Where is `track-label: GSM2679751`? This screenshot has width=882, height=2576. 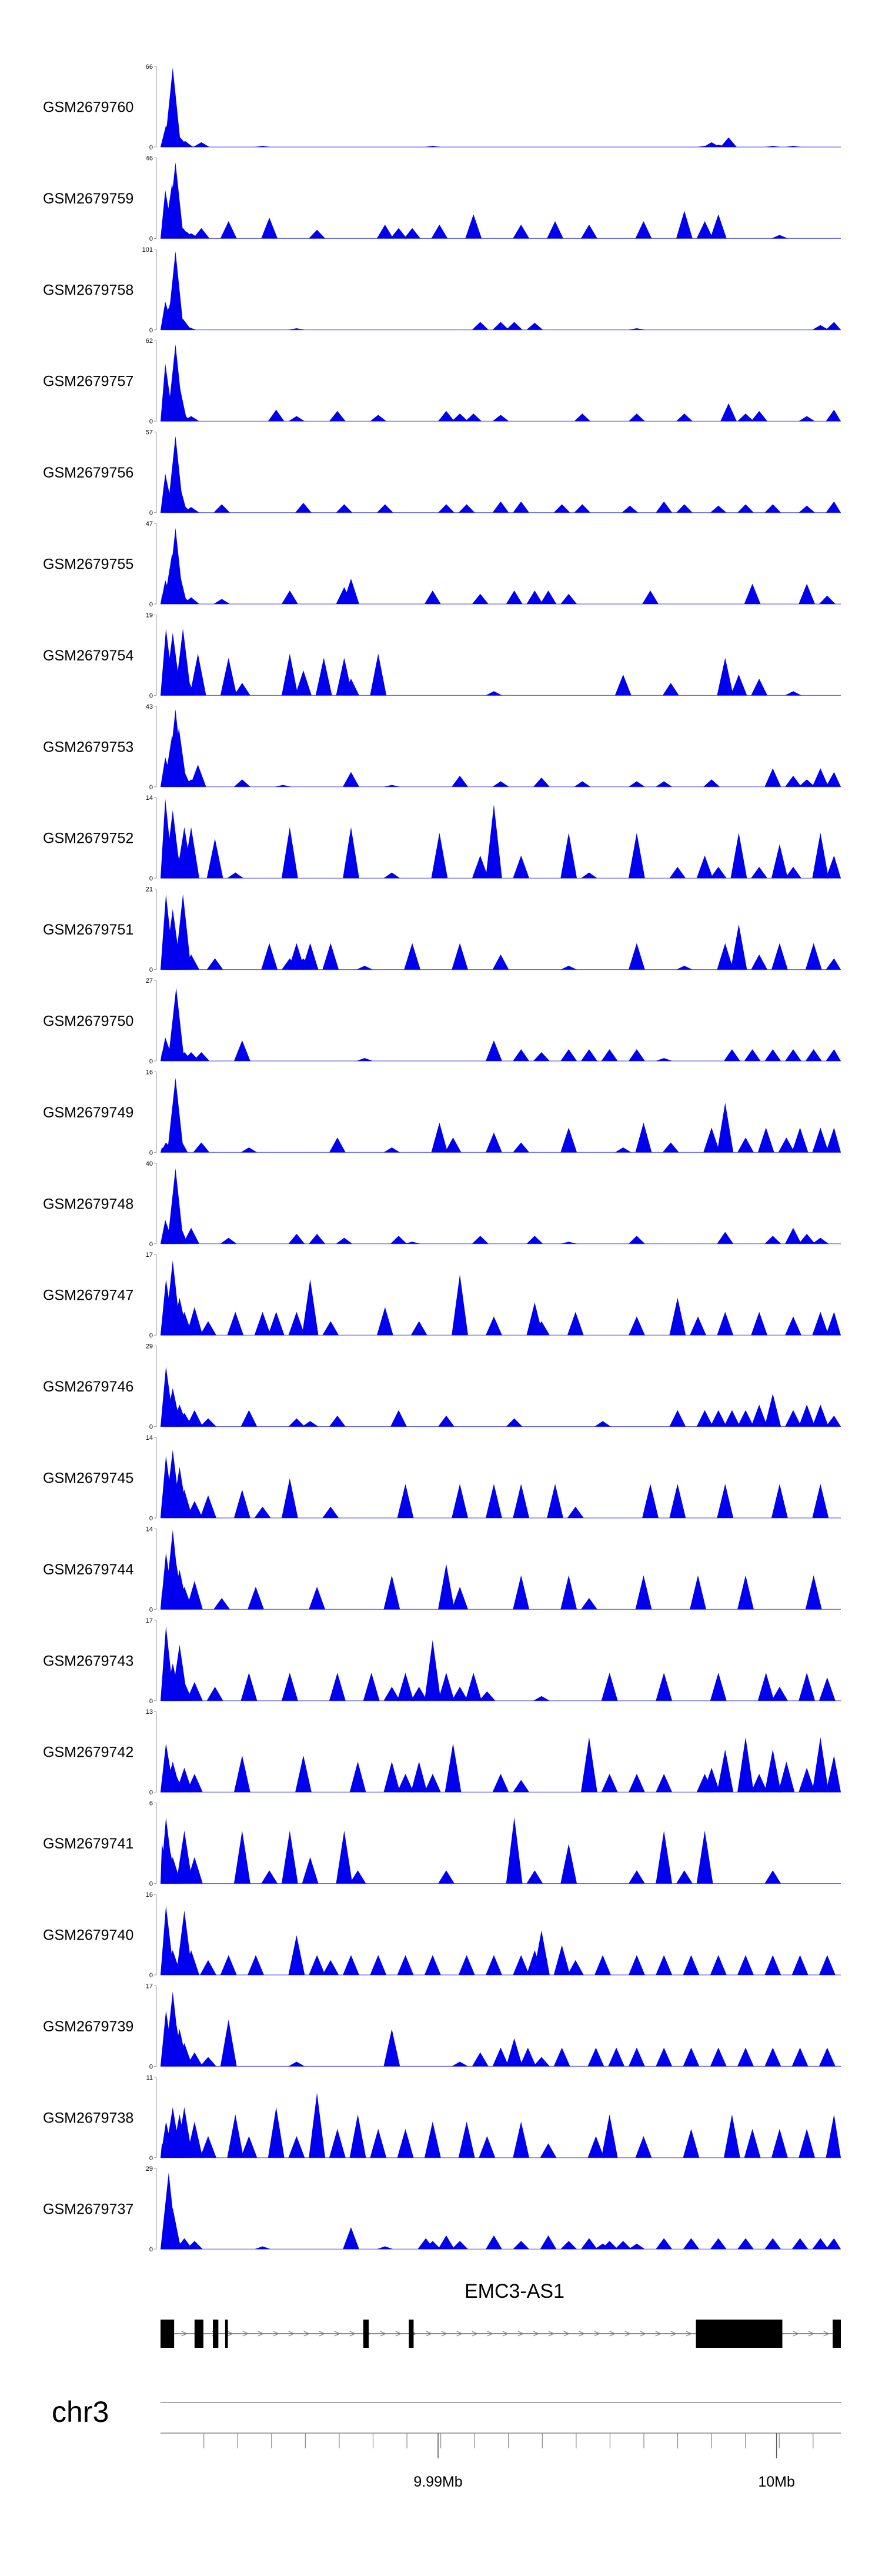
track-label: GSM2679751 is located at coordinates (88, 930).